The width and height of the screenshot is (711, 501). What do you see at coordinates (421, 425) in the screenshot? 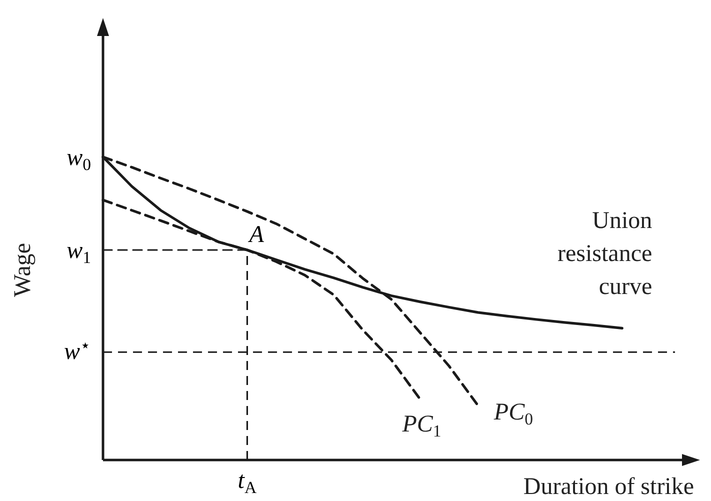
I see `series-label: PC$_{1}$` at bounding box center [421, 425].